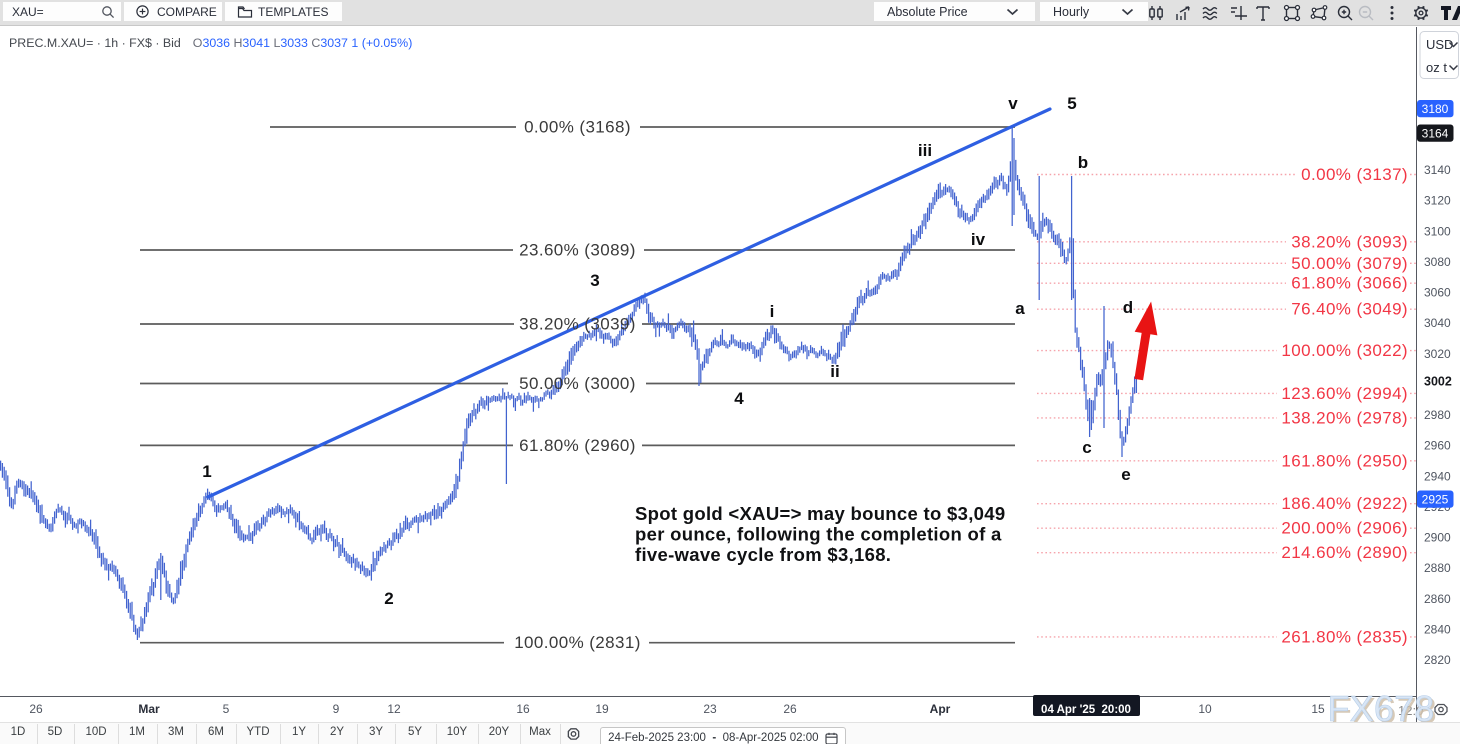 This screenshot has height=744, width=1460. Describe the element at coordinates (818, 534) in the screenshot. I see `svg-text:per ounce, following the compl: per ounce, following the completion of a` at that location.